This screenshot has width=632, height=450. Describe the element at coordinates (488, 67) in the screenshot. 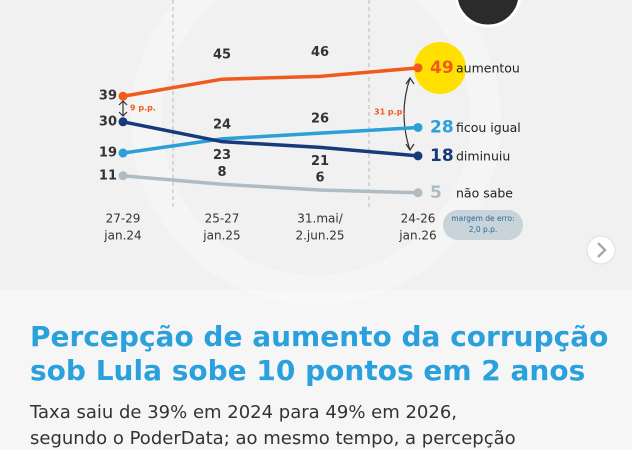

I see `legend-label: aumentou` at that location.